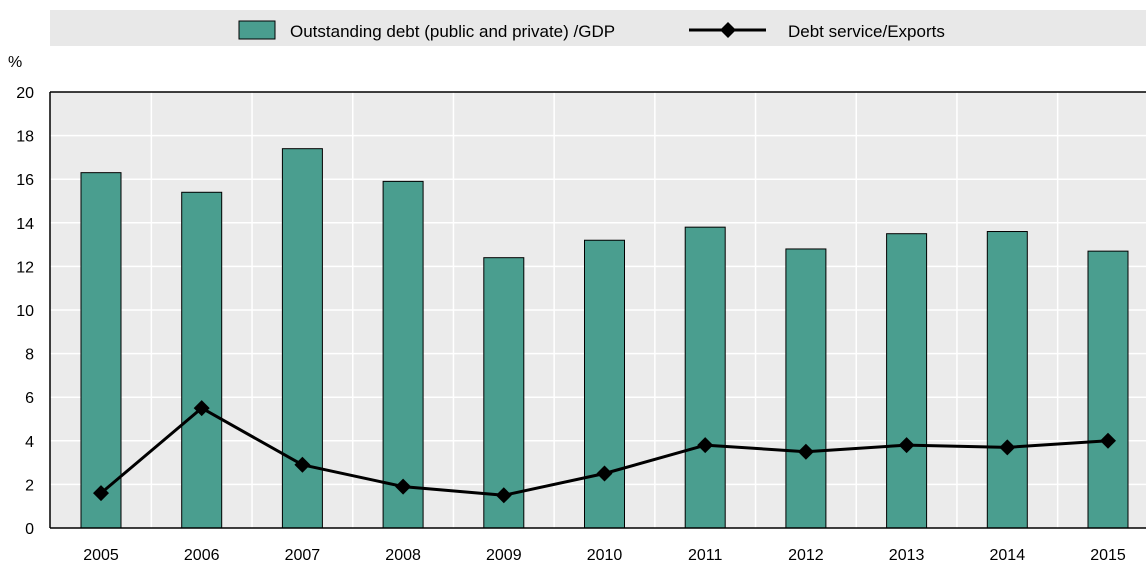  What do you see at coordinates (29, 485) in the screenshot?
I see `y-tick-label: 2` at bounding box center [29, 485].